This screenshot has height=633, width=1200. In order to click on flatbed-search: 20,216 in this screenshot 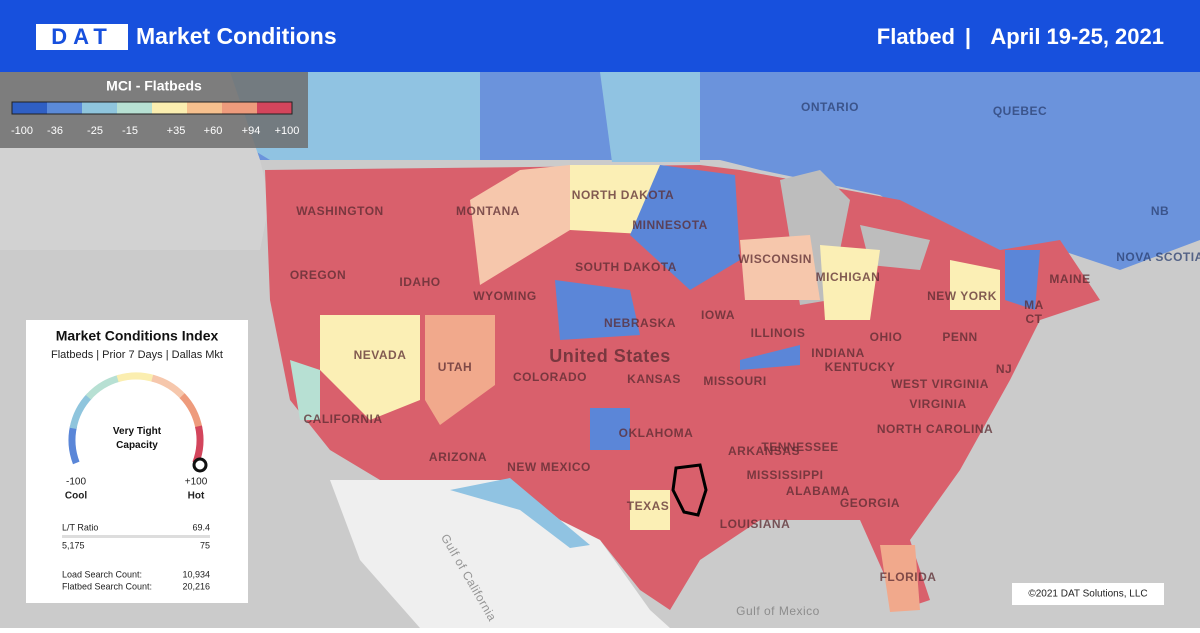, I will do `click(196, 586)`.